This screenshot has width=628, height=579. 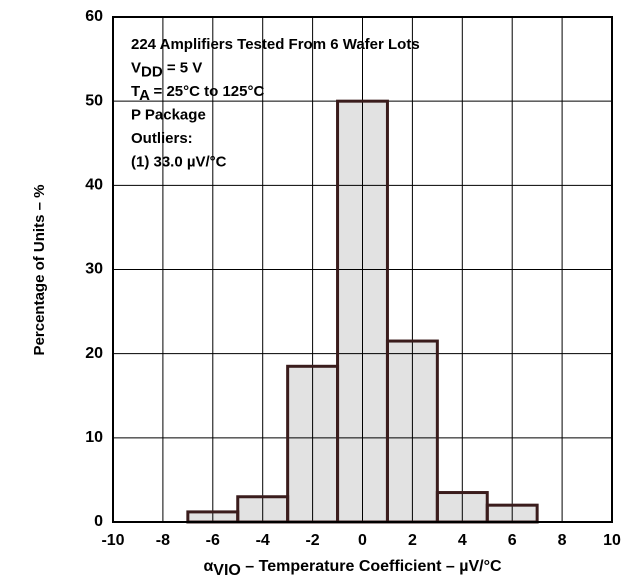 I want to click on annotation: TA = 25°C to 125°C, so click(x=197, y=93).